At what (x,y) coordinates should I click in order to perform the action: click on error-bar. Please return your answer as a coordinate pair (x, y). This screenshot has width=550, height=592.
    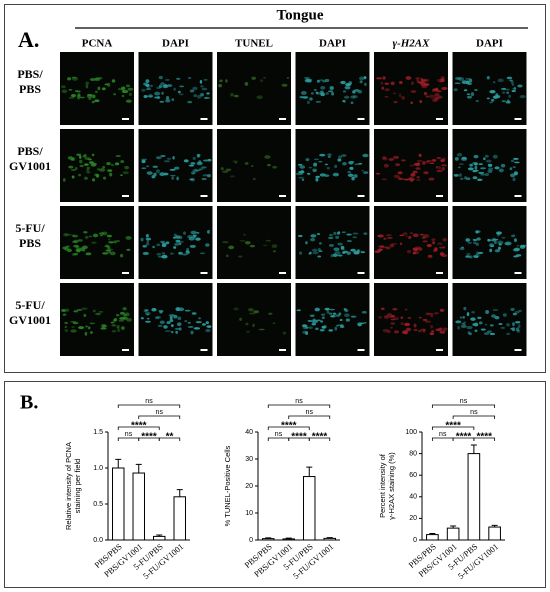
    Looking at the image, I should click on (179, 493).